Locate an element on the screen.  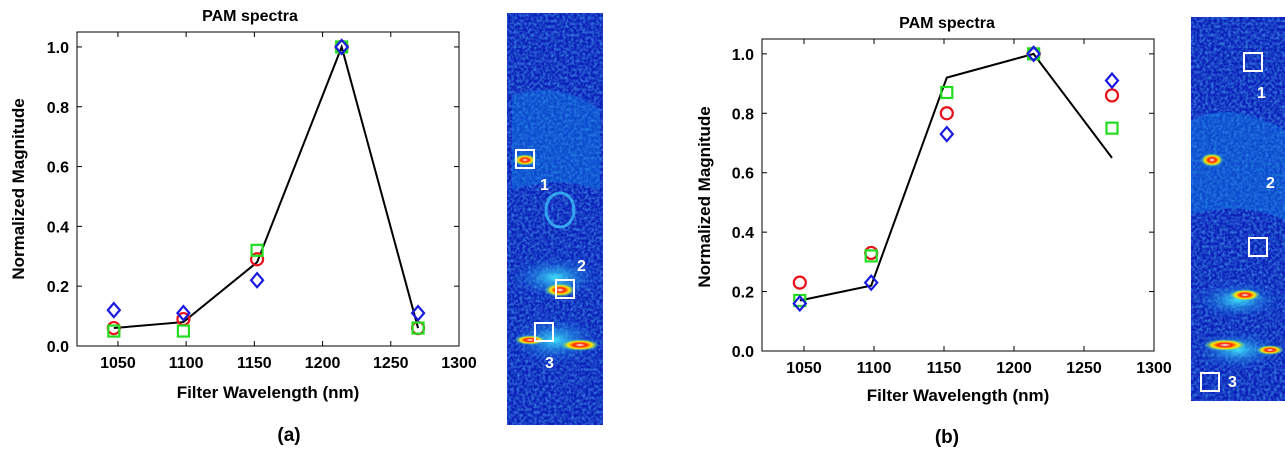
chart-b-series-line is located at coordinates (956, 177).